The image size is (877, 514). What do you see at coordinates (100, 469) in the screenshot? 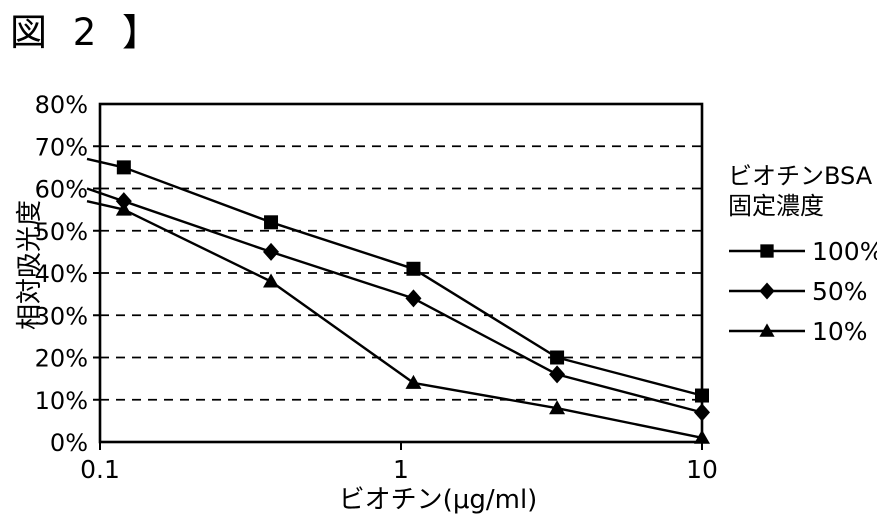
I see `x-tick-label-0.1: 0.1` at bounding box center [100, 469].